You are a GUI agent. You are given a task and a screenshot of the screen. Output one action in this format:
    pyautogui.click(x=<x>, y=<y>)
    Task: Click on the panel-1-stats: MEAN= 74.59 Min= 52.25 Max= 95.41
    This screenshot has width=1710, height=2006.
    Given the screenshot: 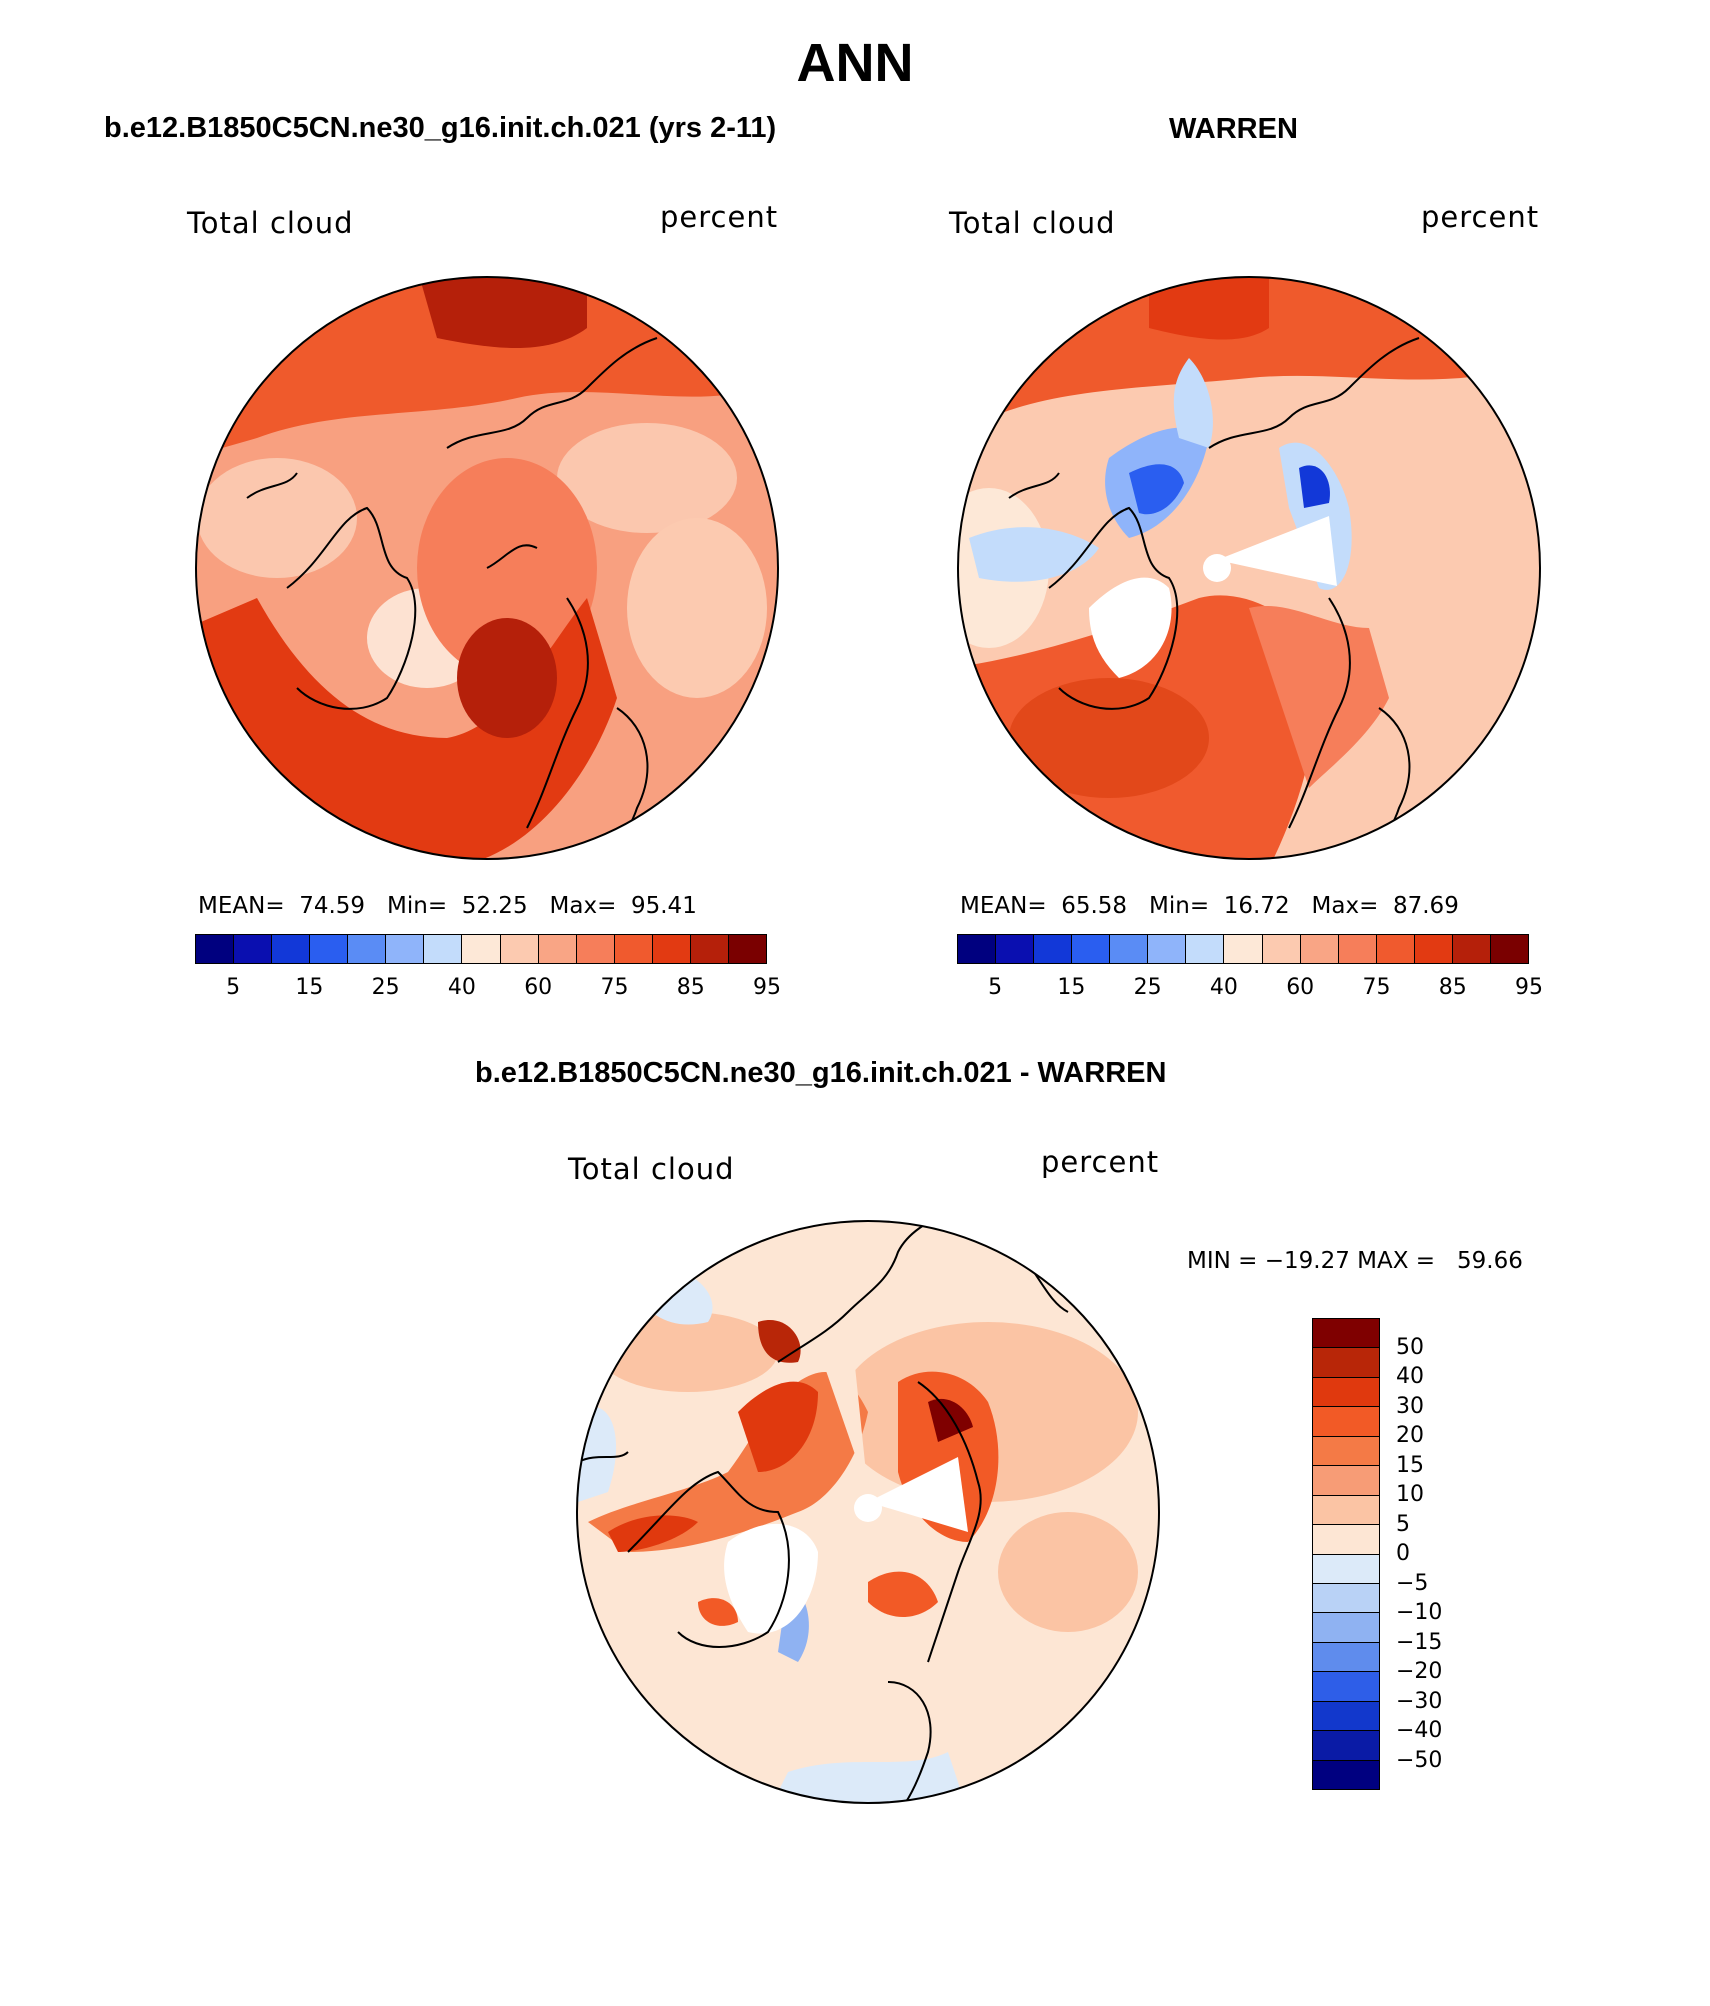 What is the action you would take?
    pyautogui.click(x=447, y=906)
    